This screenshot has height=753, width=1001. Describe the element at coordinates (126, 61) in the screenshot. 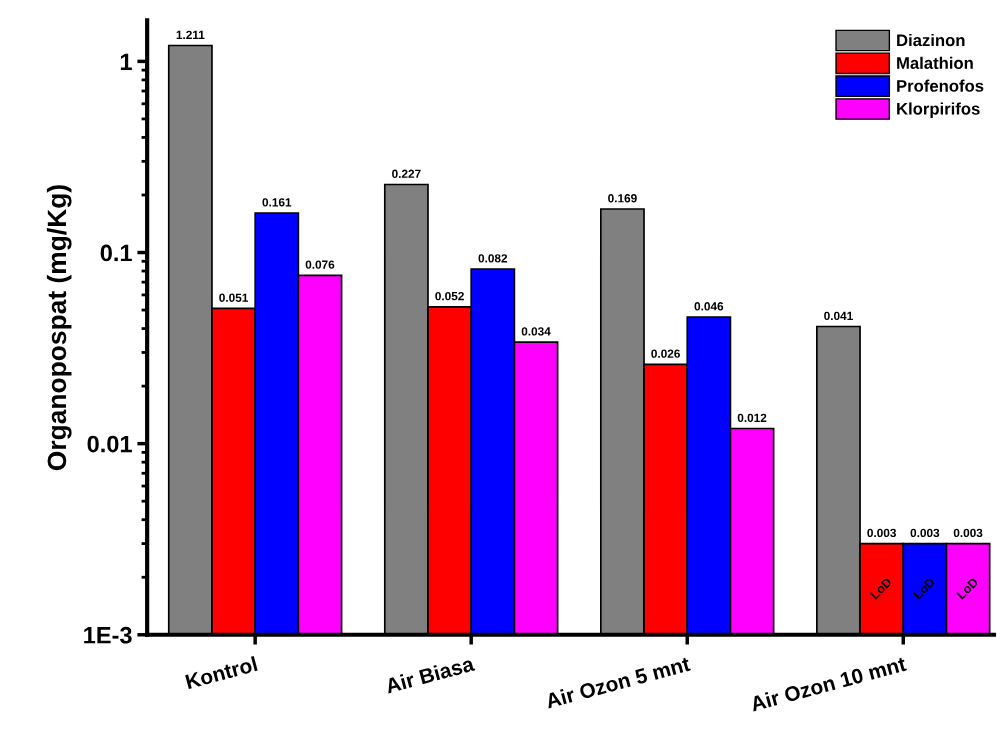

I see `y-tick-label: 1` at that location.